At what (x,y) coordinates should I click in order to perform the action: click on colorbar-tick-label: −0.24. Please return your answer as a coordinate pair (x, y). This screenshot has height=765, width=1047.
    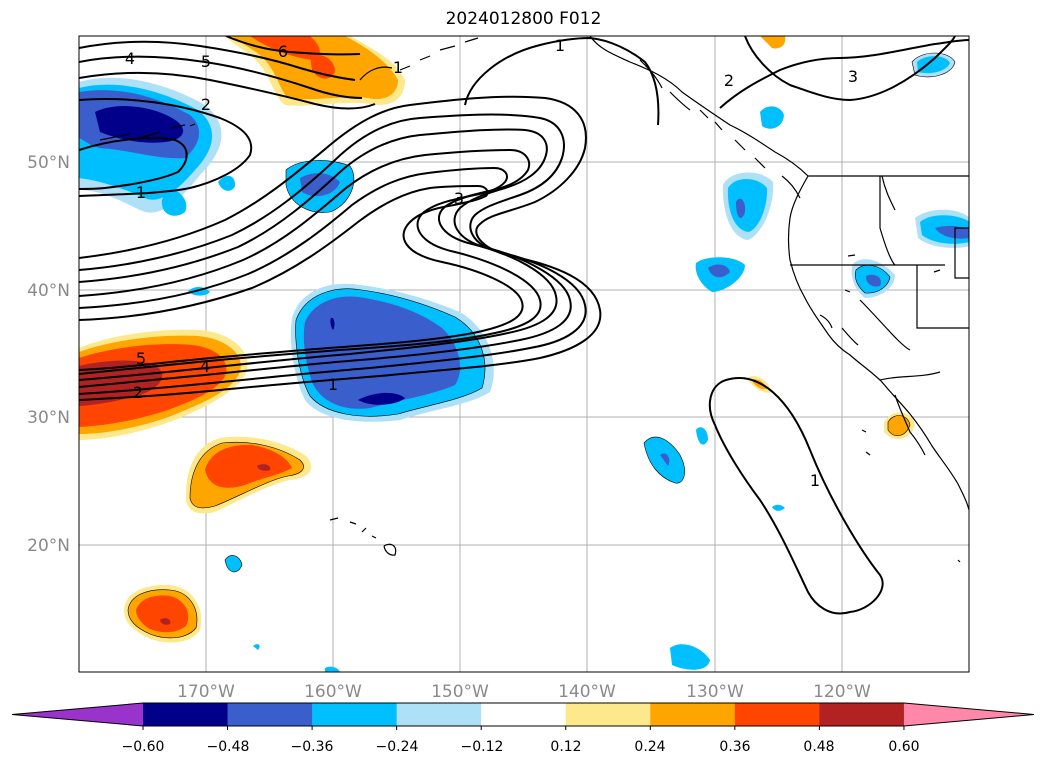
    Looking at the image, I should click on (397, 747).